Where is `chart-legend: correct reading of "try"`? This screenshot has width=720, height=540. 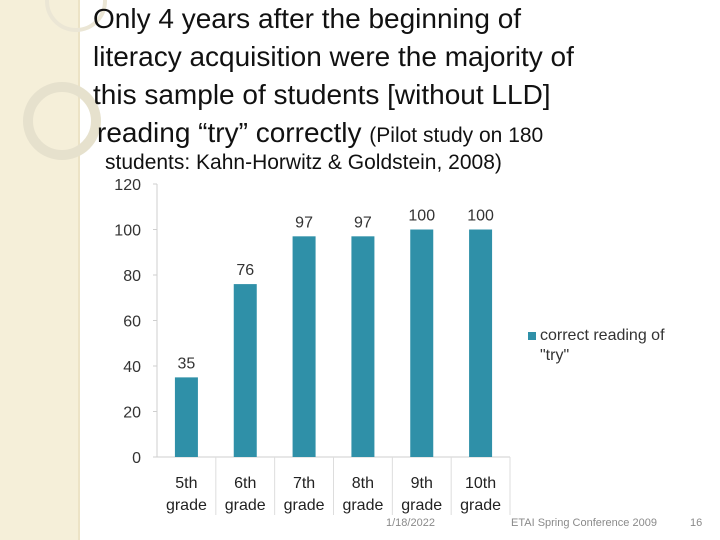
chart-legend: correct reading of "try" is located at coordinates (613, 346).